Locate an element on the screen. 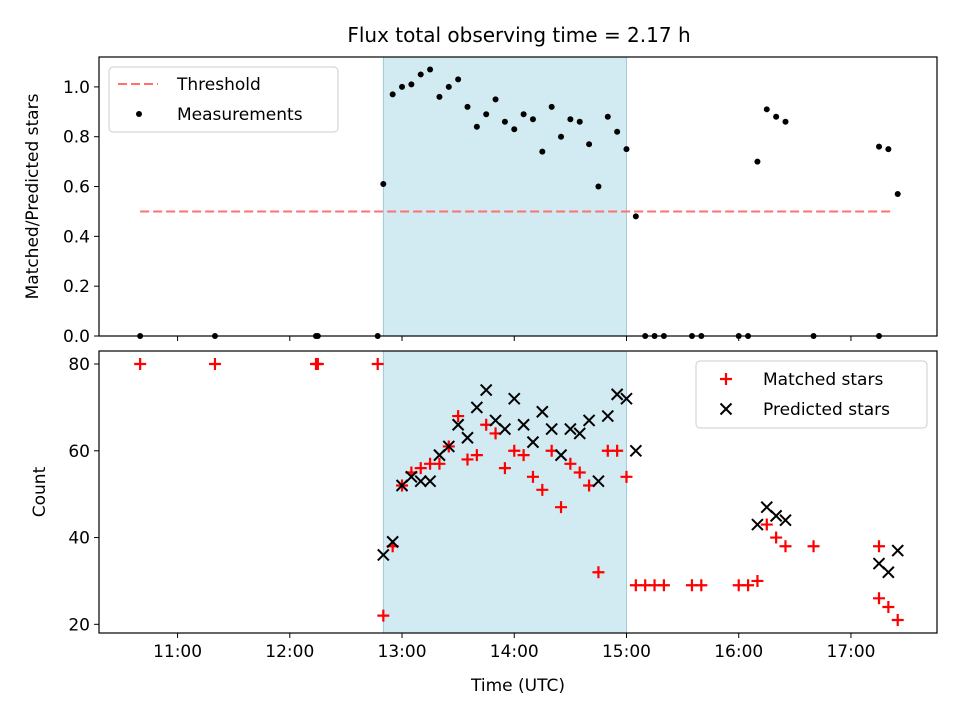 The height and width of the screenshot is (720, 960). top-y-tick-label: 0.0 is located at coordinates (76, 337).